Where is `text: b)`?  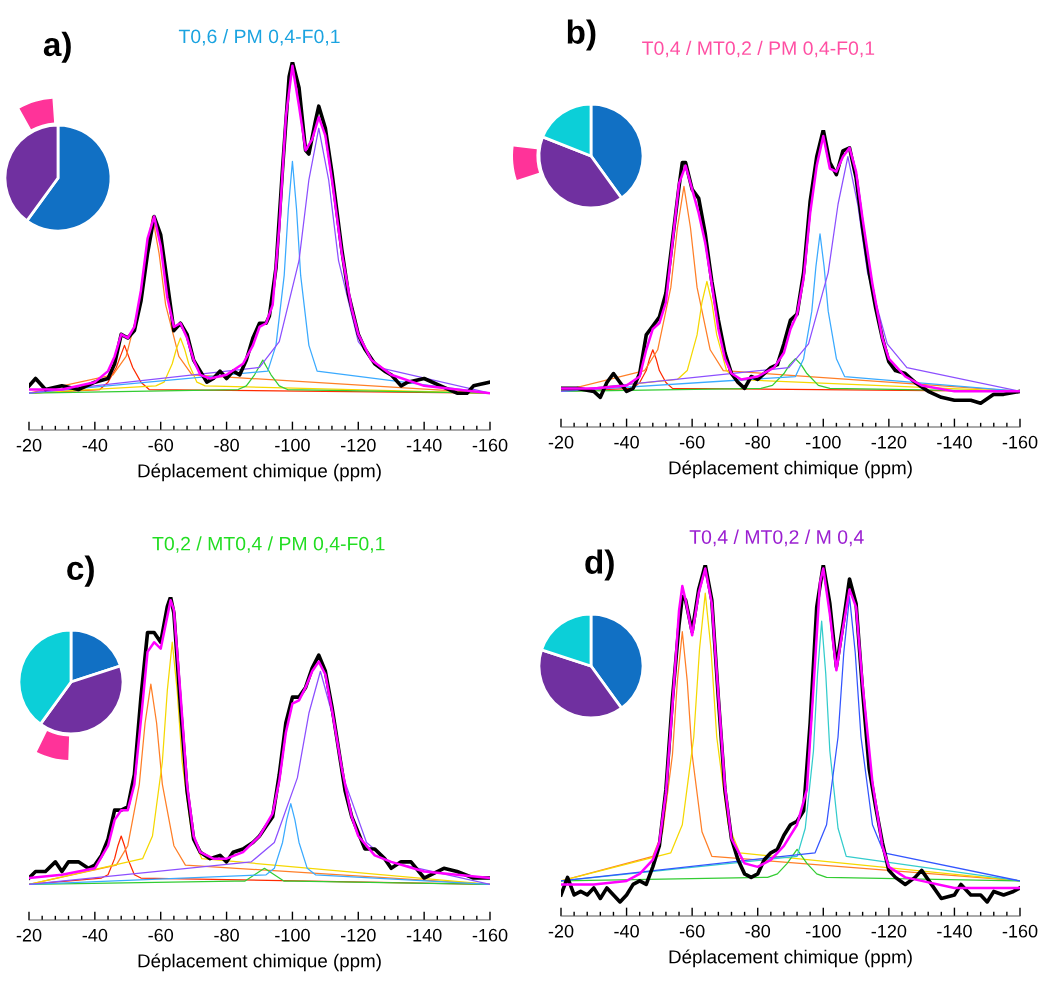
text: b) is located at coordinates (581, 35).